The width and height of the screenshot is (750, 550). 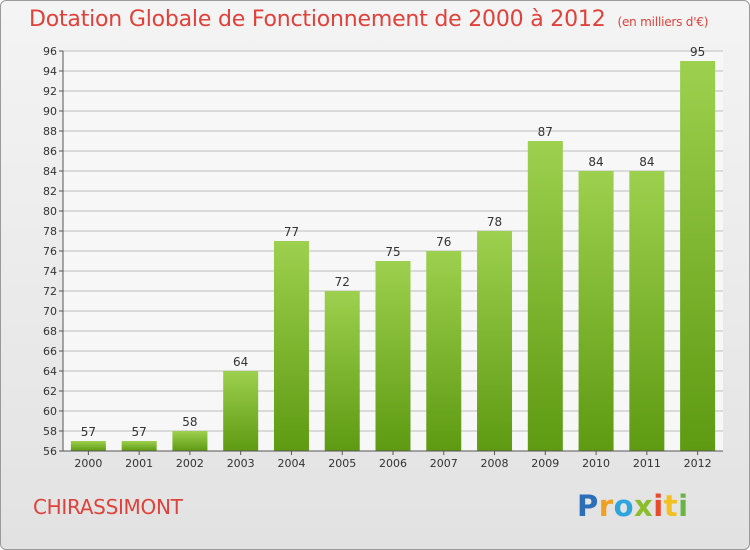 I want to click on x-tick-label-2001: 2001, so click(x=139, y=463).